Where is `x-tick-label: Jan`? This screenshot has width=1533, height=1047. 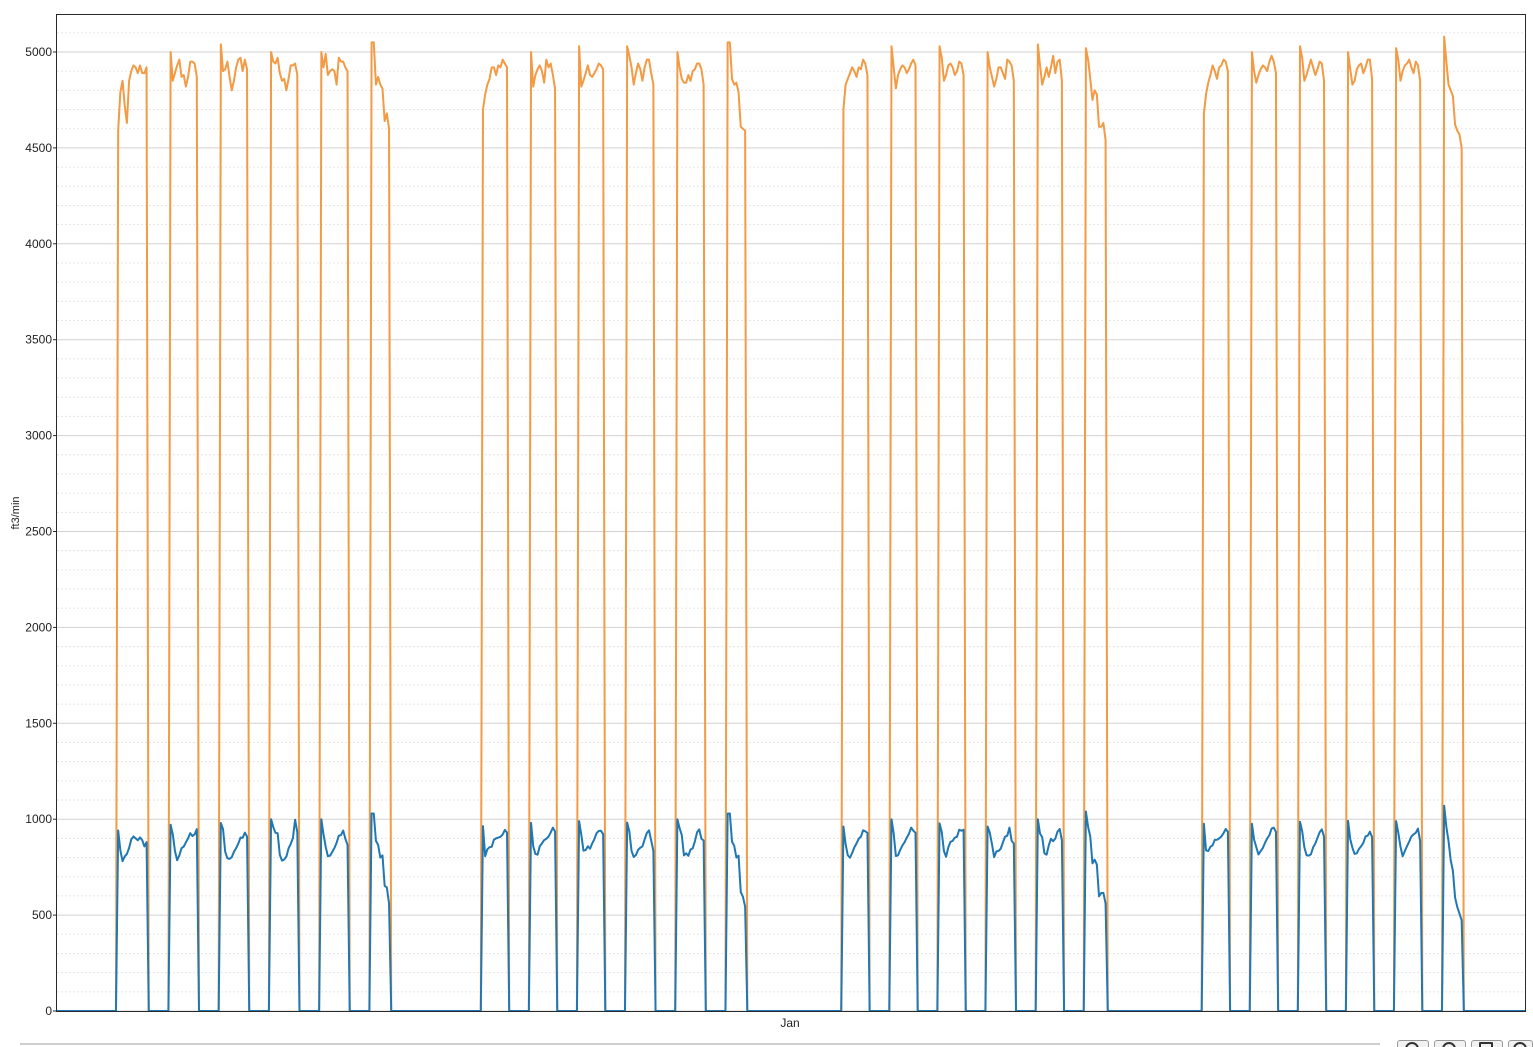 x-tick-label: Jan is located at coordinates (789, 1023).